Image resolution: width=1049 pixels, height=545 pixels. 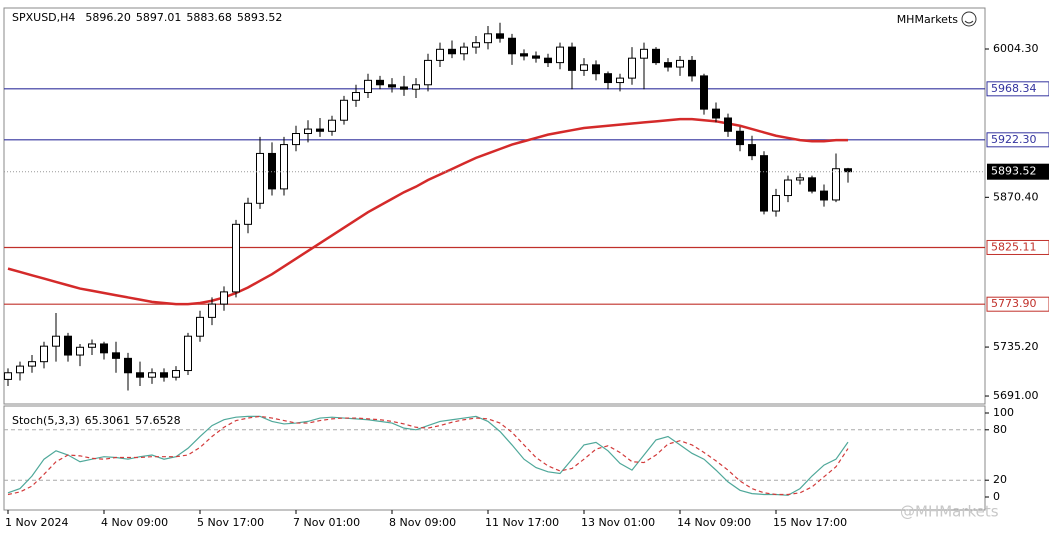 I want to click on last-price-tag, so click(x=1018, y=171).